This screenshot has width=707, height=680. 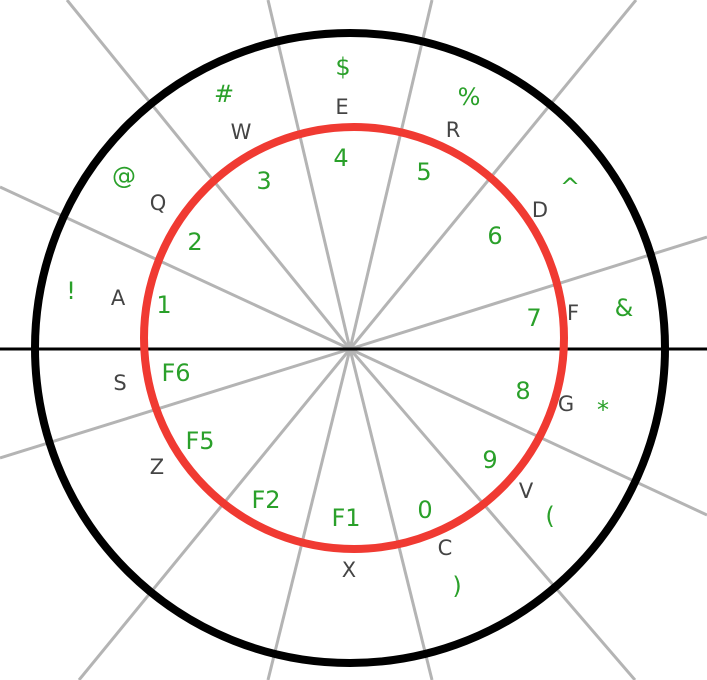 What do you see at coordinates (163, 305) in the screenshot?
I see `number-label-1: 1` at bounding box center [163, 305].